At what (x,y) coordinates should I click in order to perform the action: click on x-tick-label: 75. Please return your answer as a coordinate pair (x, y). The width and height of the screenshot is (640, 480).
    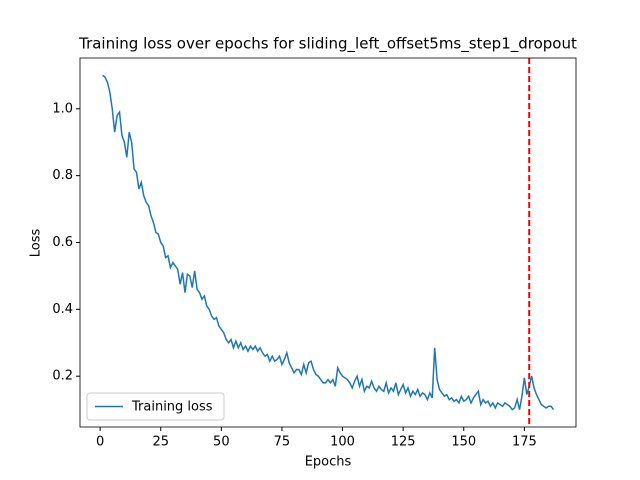
    Looking at the image, I should click on (282, 442).